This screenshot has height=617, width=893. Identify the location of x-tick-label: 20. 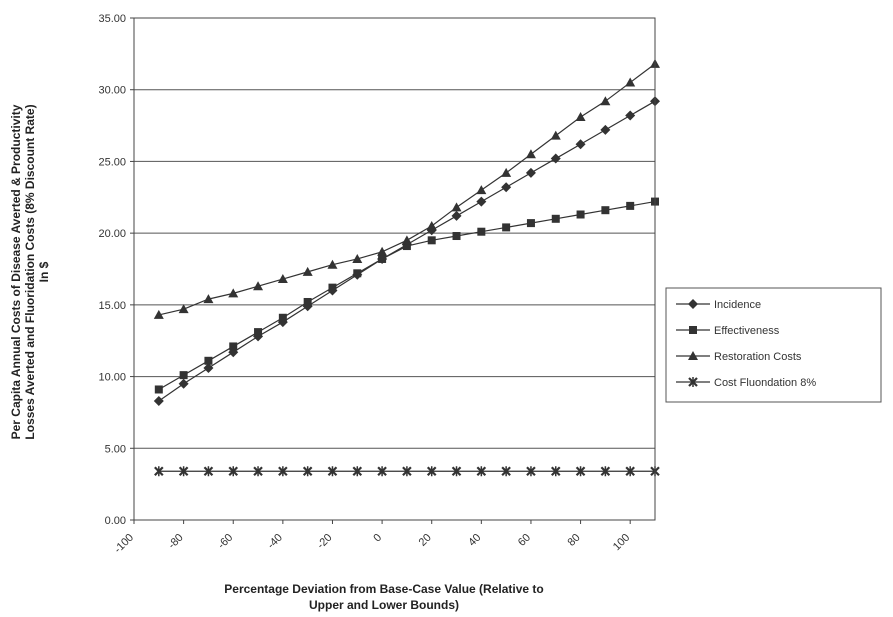
(425, 540).